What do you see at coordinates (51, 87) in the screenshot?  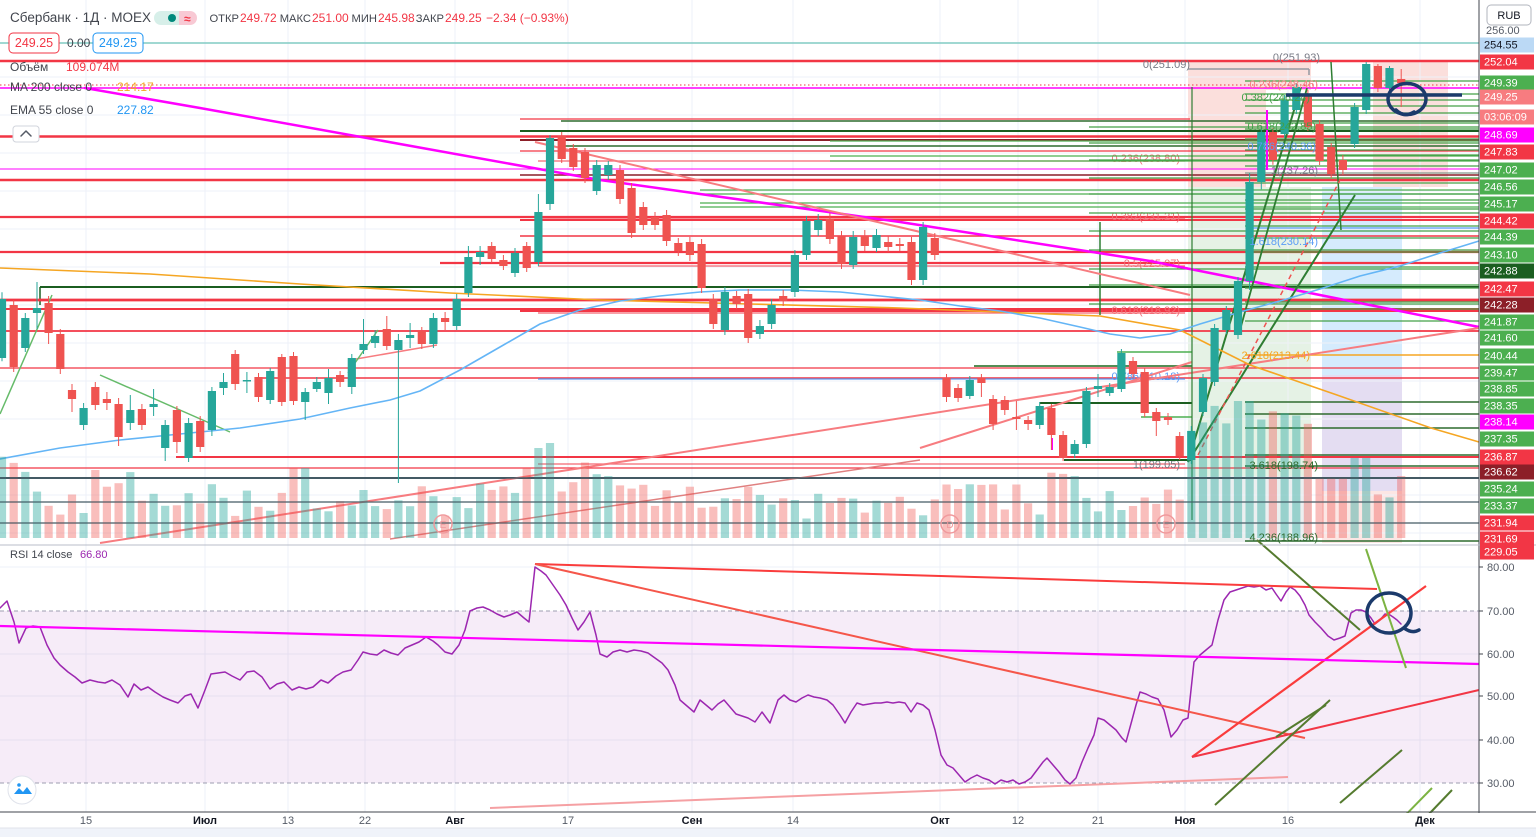 I see `svg-text: MA 200 close 0` at bounding box center [51, 87].